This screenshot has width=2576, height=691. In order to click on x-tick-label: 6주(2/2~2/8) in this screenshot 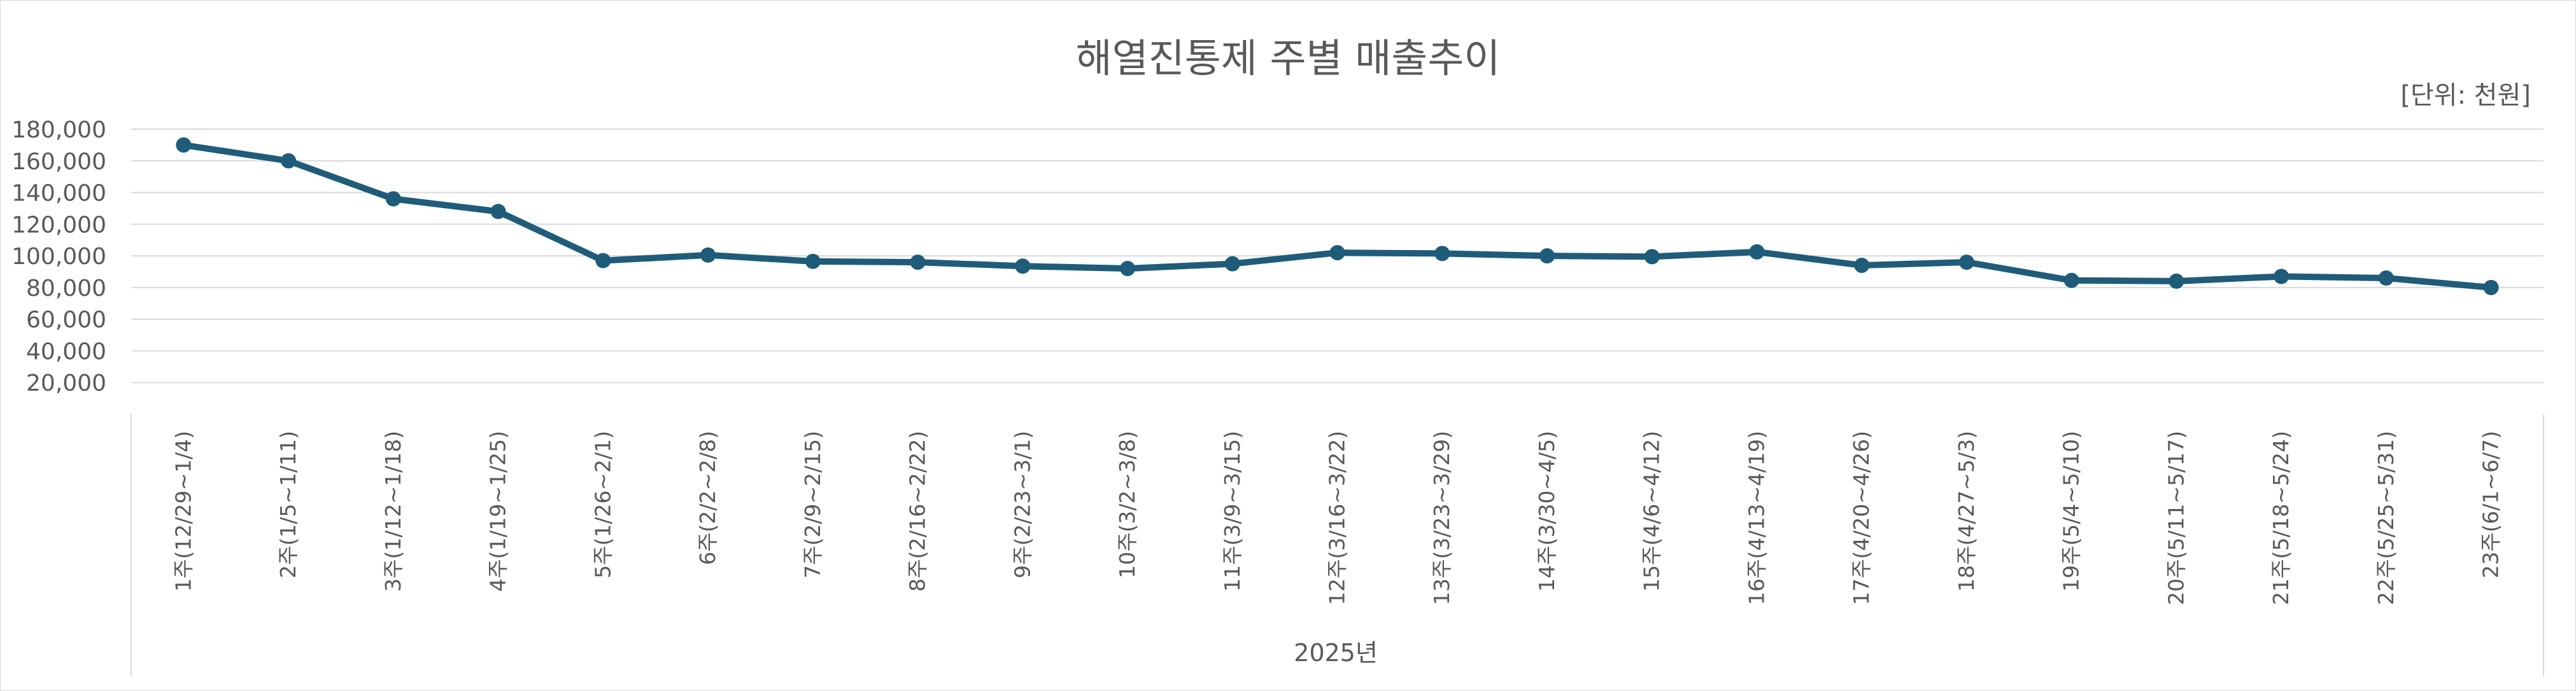, I will do `click(707, 498)`.